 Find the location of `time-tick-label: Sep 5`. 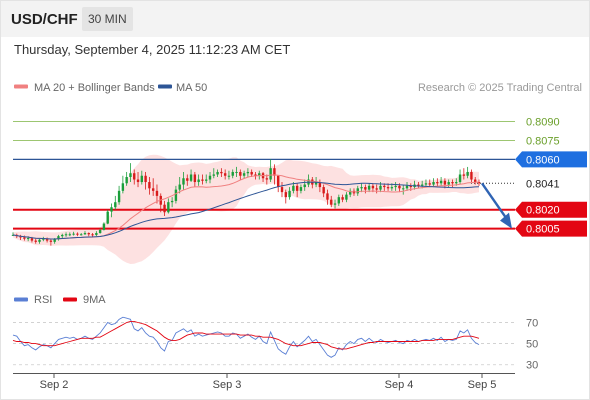

time-tick-label: Sep 5 is located at coordinates (482, 385).